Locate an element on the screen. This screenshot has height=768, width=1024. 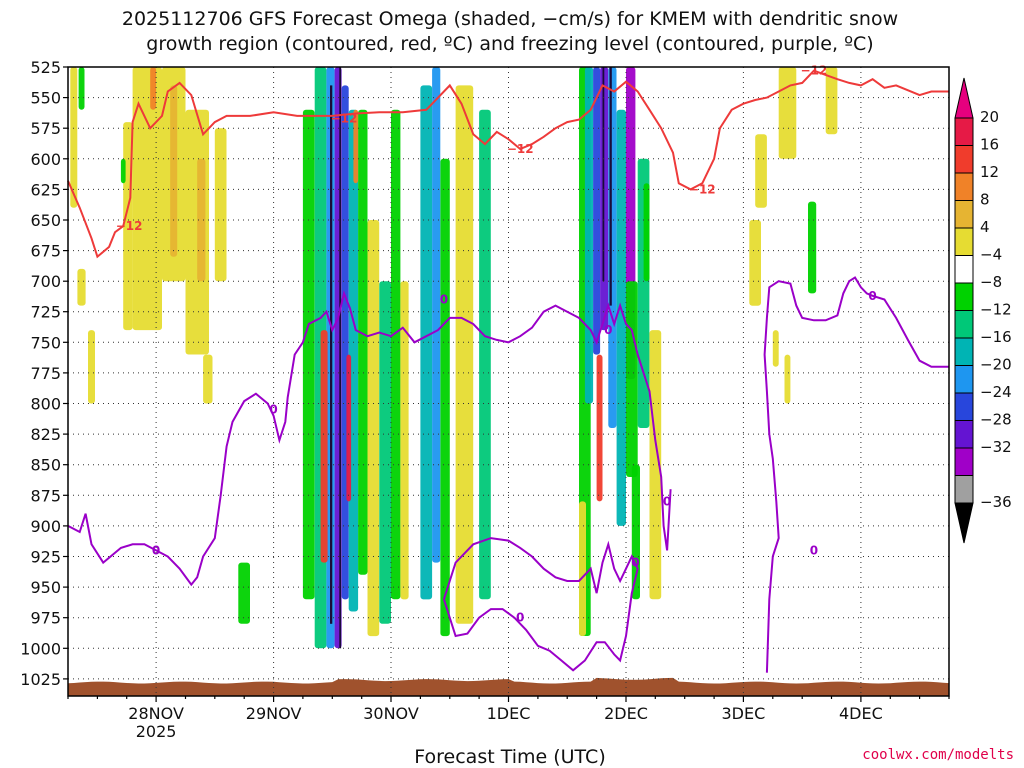
colorbar-tick-label: −24 is located at coordinates (996, 392).